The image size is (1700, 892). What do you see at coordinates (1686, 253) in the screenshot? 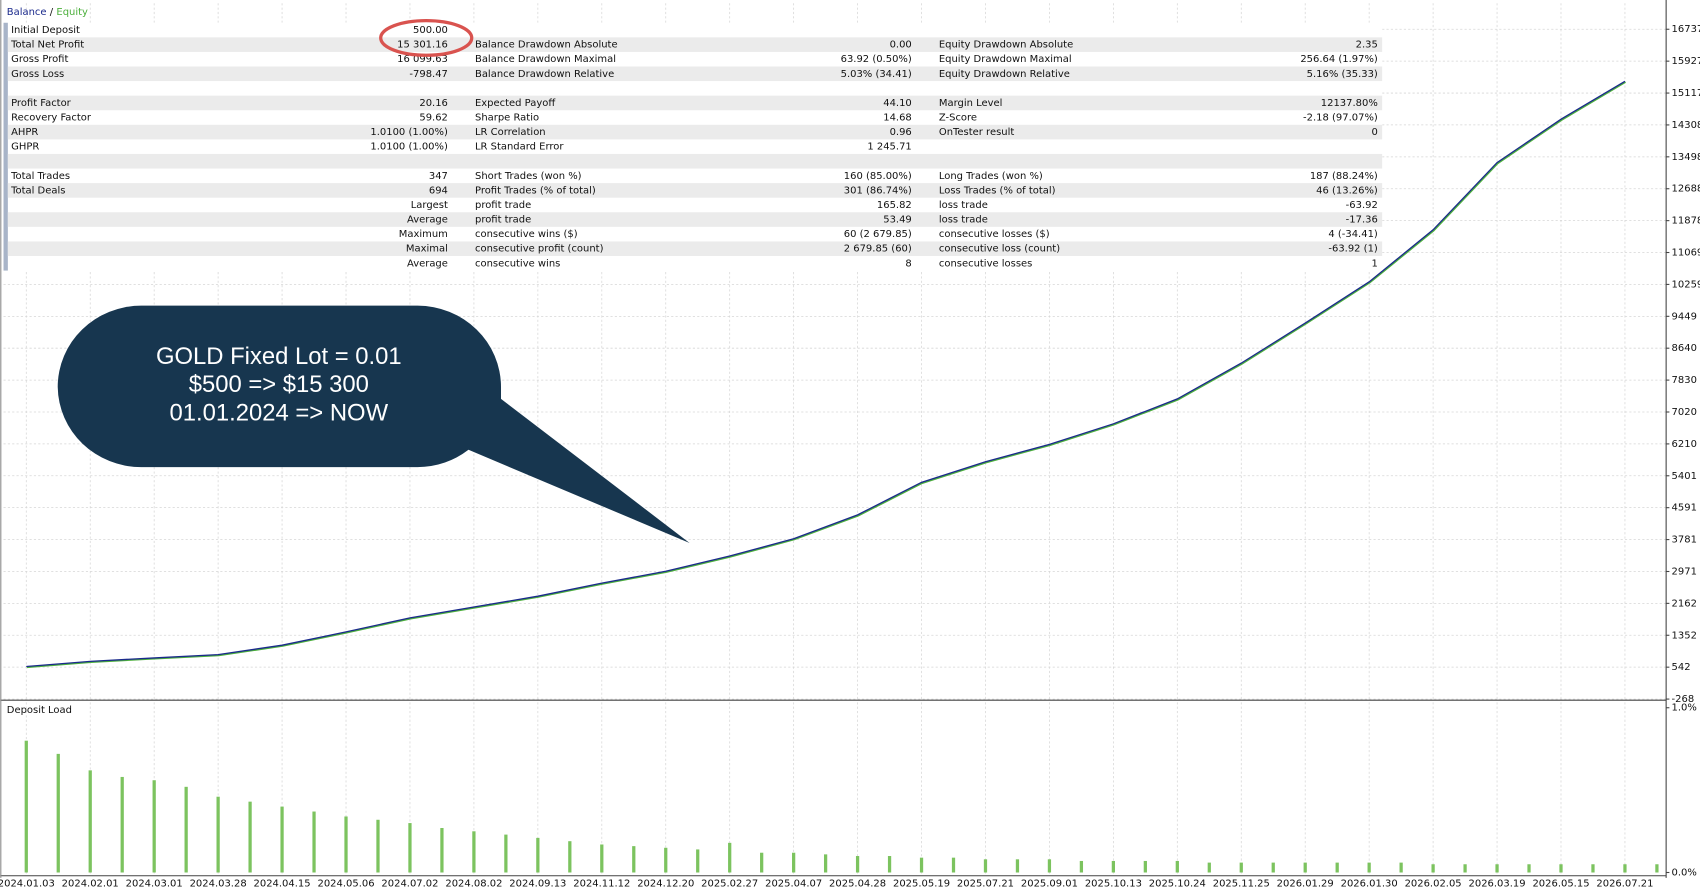
I see `y-tick-label: 11069` at bounding box center [1686, 253].